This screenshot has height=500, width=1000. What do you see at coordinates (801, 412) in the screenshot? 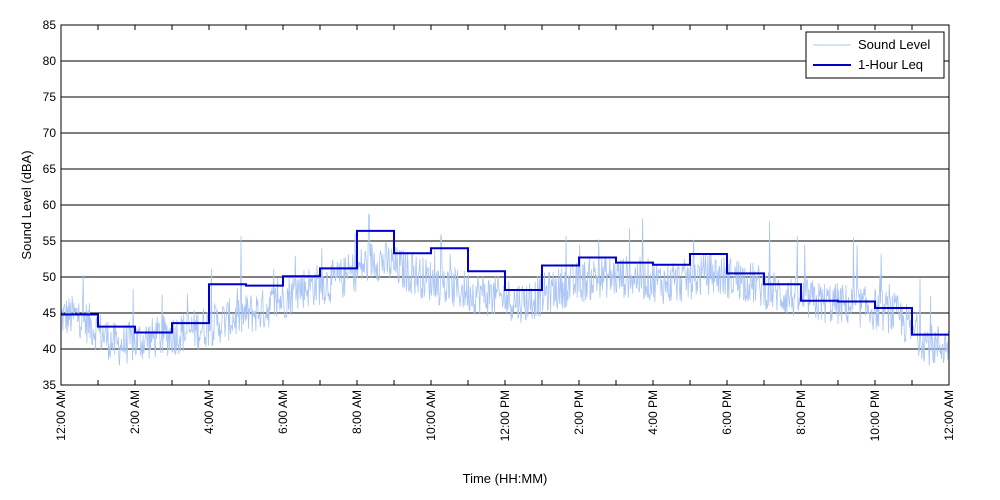
I see `x-tick-label: 8:00 PM` at bounding box center [801, 412].